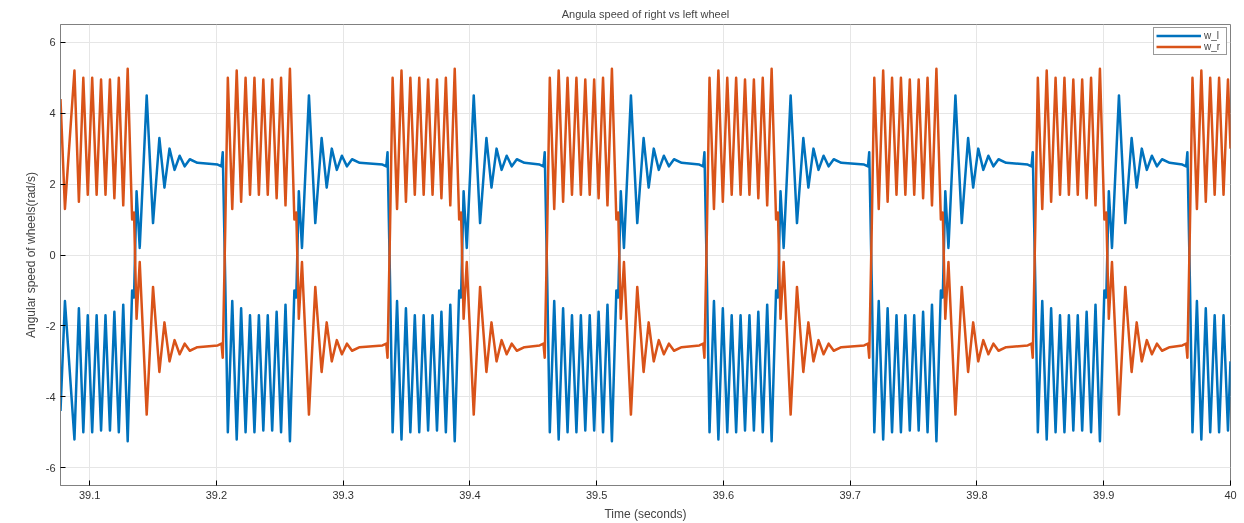 This screenshot has width=1244, height=523. I want to click on x-tick-label: 39.1, so click(89, 494).